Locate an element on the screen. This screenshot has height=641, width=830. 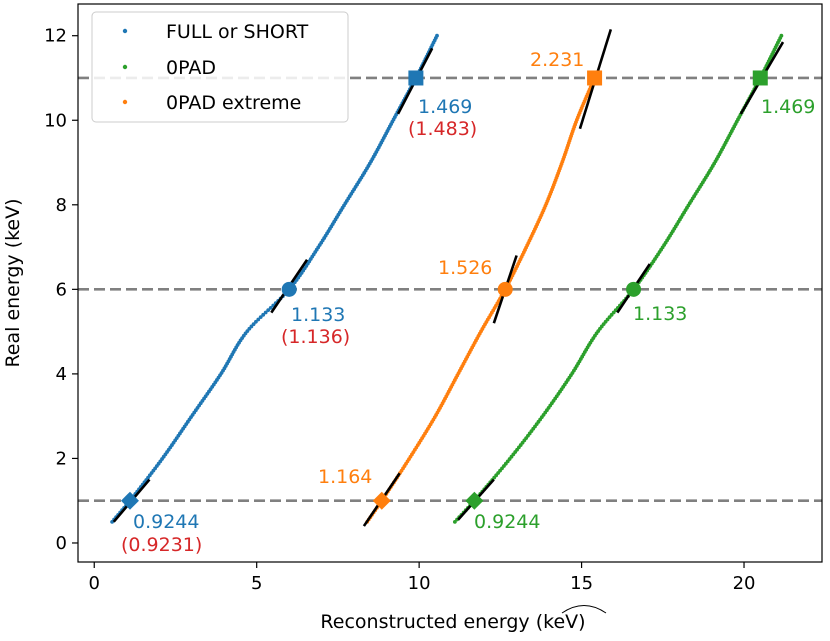
slope-label-blue-square: 1.469 is located at coordinates (445, 107).